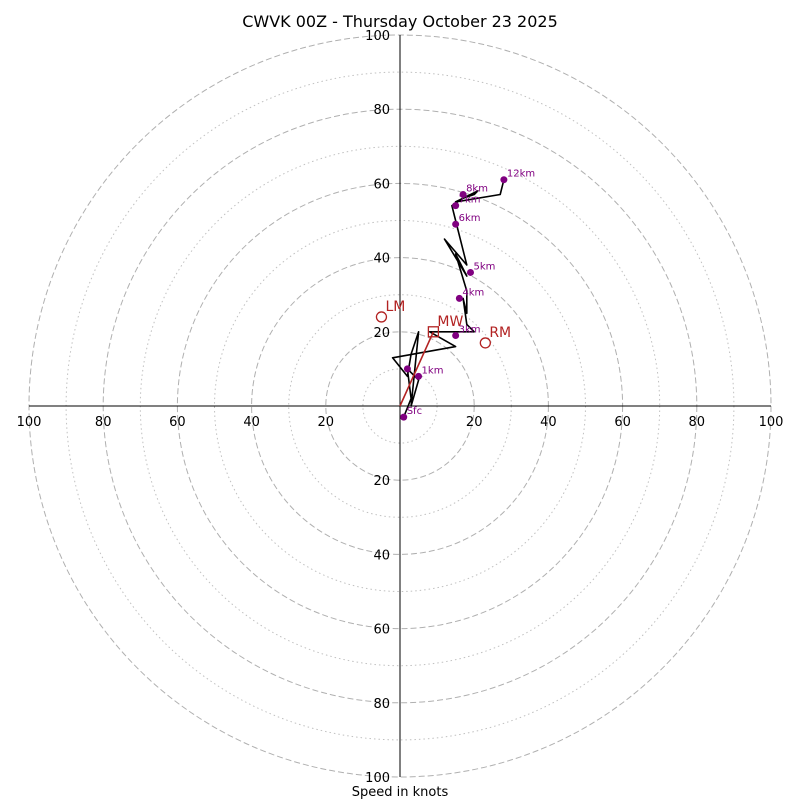  Describe the element at coordinates (381, 317) in the screenshot. I see `storm-marker-lm` at that location.